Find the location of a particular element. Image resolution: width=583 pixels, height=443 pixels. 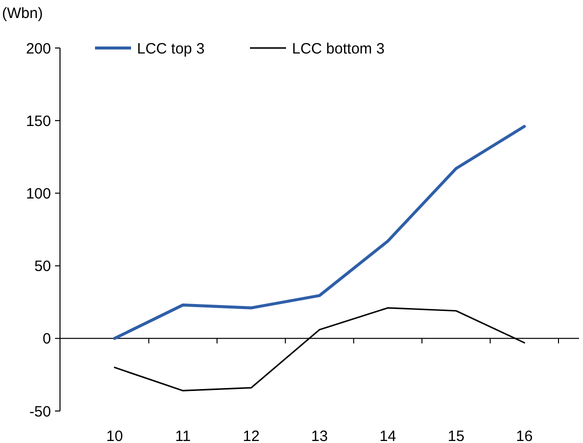

x-tick-label: 11 is located at coordinates (183, 435).